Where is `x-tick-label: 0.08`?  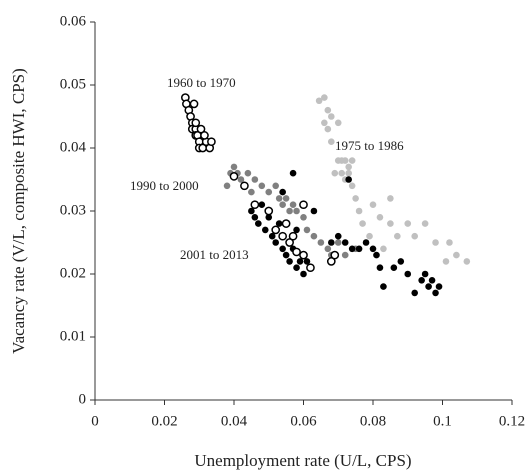
x-tick-label: 0.08 is located at coordinates (373, 421).